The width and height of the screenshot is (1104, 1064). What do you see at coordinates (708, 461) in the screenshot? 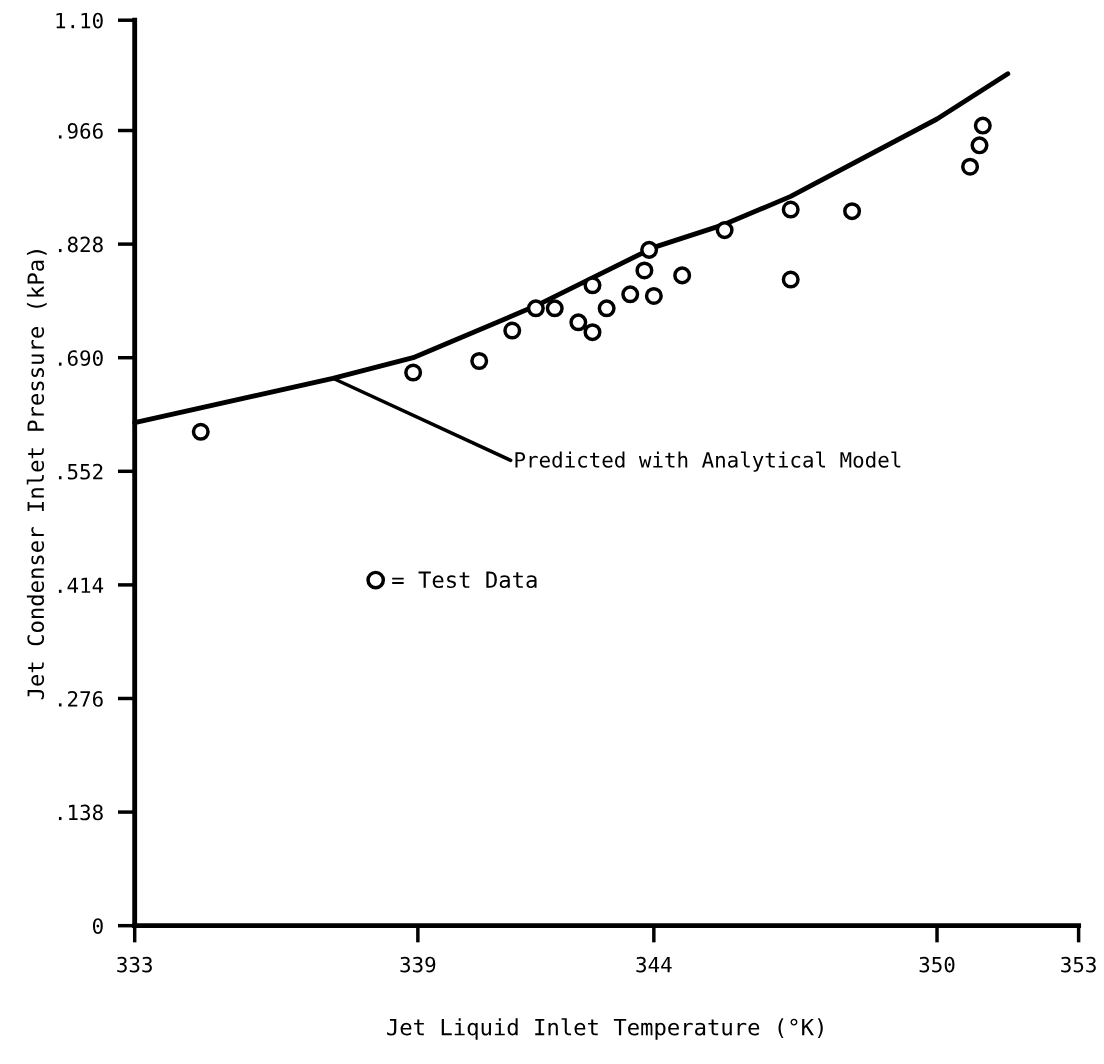
I see `annotation: Predicted with Analytical Model` at bounding box center [708, 461].